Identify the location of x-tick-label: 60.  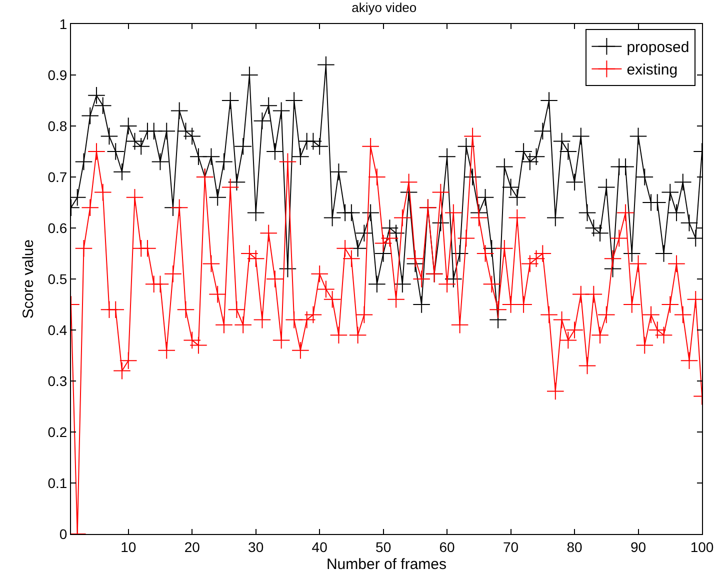
(447, 546).